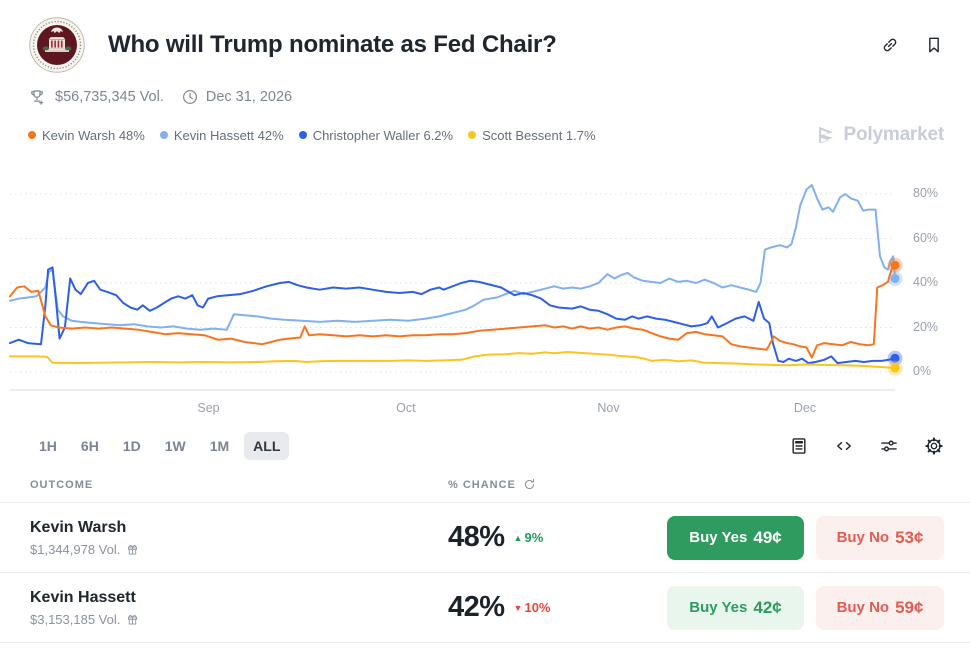  I want to click on clock-icon, so click(190, 97).